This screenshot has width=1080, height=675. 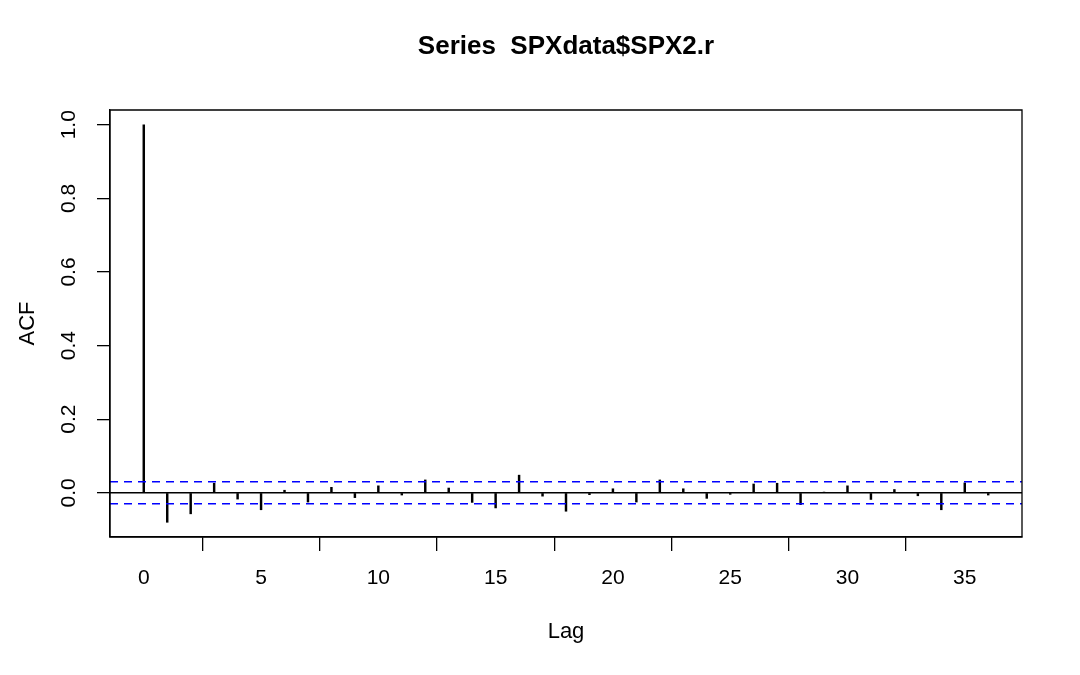 What do you see at coordinates (566, 45) in the screenshot?
I see `chart-title: Series SPXdata$SPX2.r` at bounding box center [566, 45].